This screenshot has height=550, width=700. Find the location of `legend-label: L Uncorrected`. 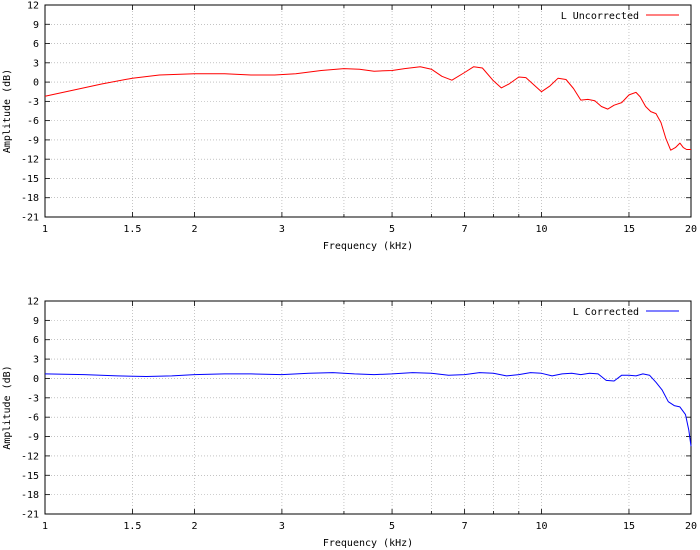

legend-label: L Uncorrected is located at coordinates (600, 16).